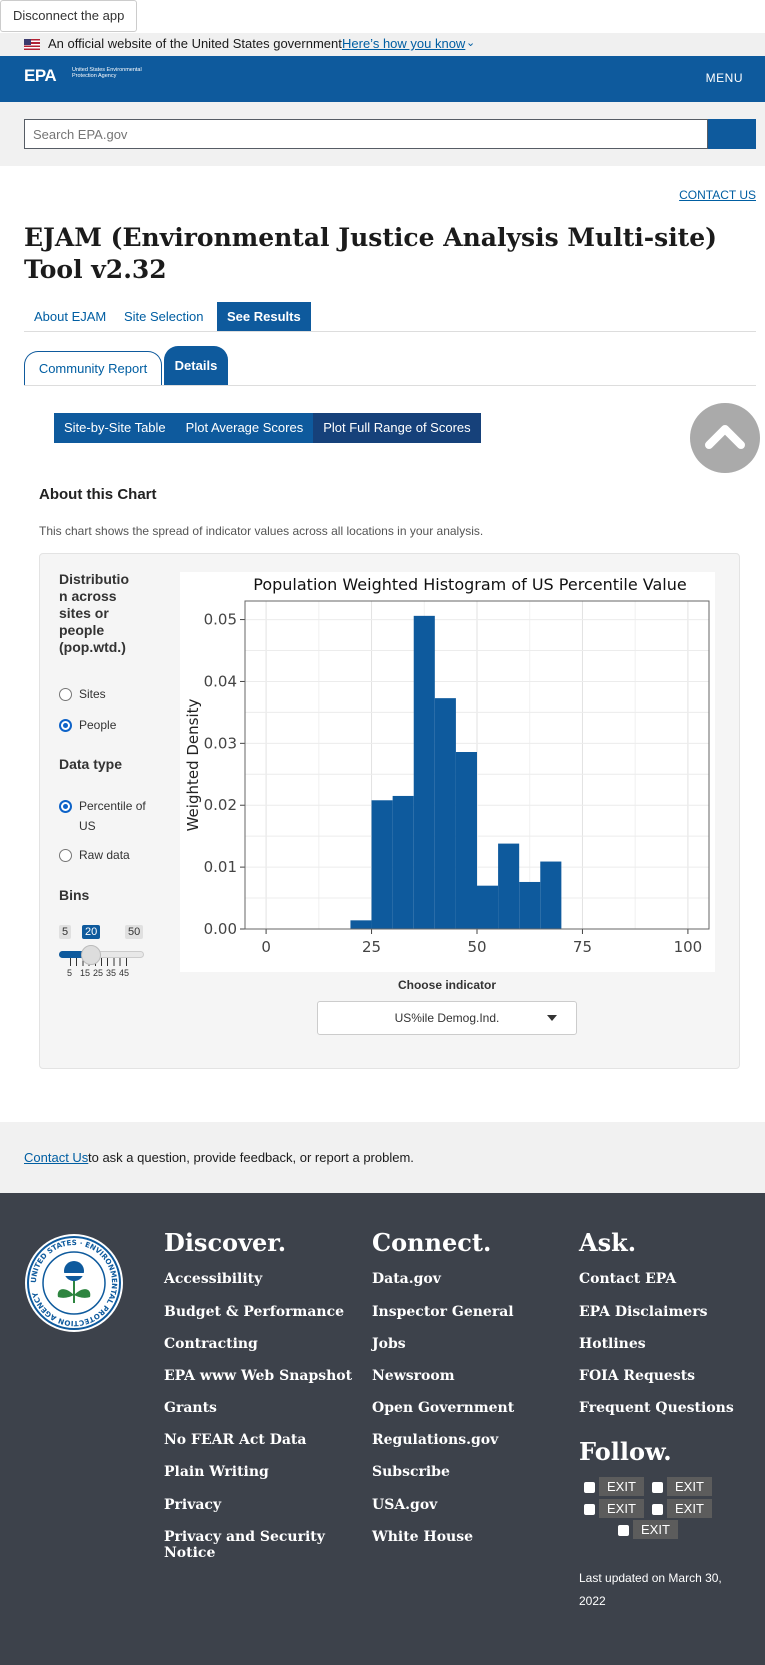 The height and width of the screenshot is (1665, 765). Describe the element at coordinates (193, 1505) in the screenshot. I see `footer-link-privacy: Privacy` at that location.